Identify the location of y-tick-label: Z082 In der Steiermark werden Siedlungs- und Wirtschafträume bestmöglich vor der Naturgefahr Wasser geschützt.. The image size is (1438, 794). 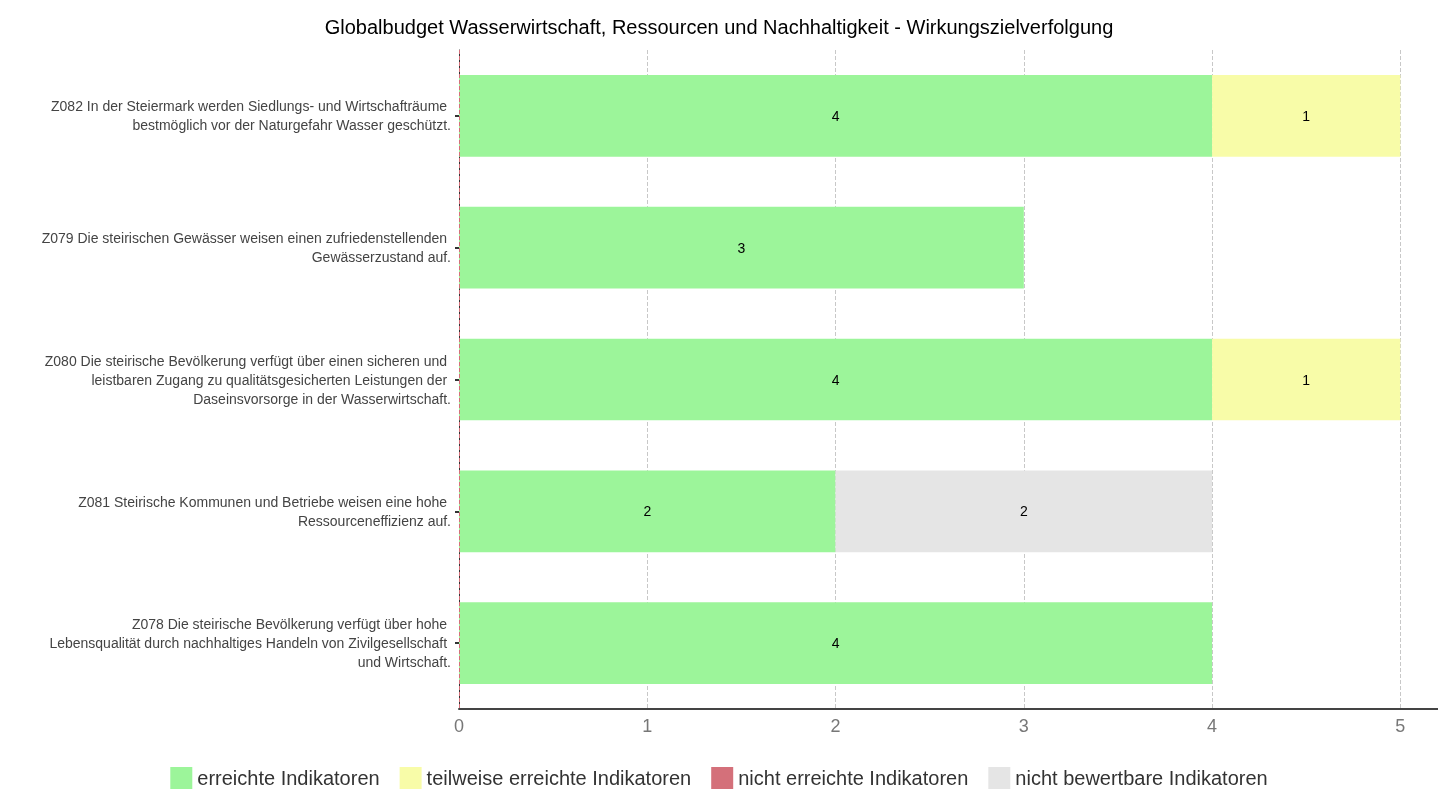
(251, 116).